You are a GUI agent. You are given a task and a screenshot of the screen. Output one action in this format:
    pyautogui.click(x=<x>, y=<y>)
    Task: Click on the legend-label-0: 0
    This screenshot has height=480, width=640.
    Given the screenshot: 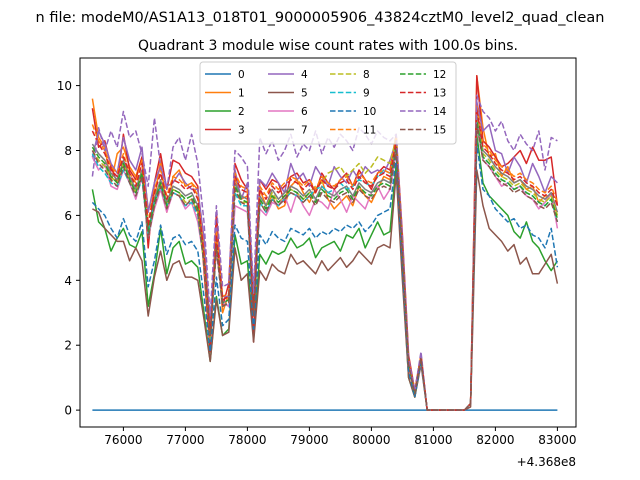 What is the action you would take?
    pyautogui.click(x=241, y=75)
    